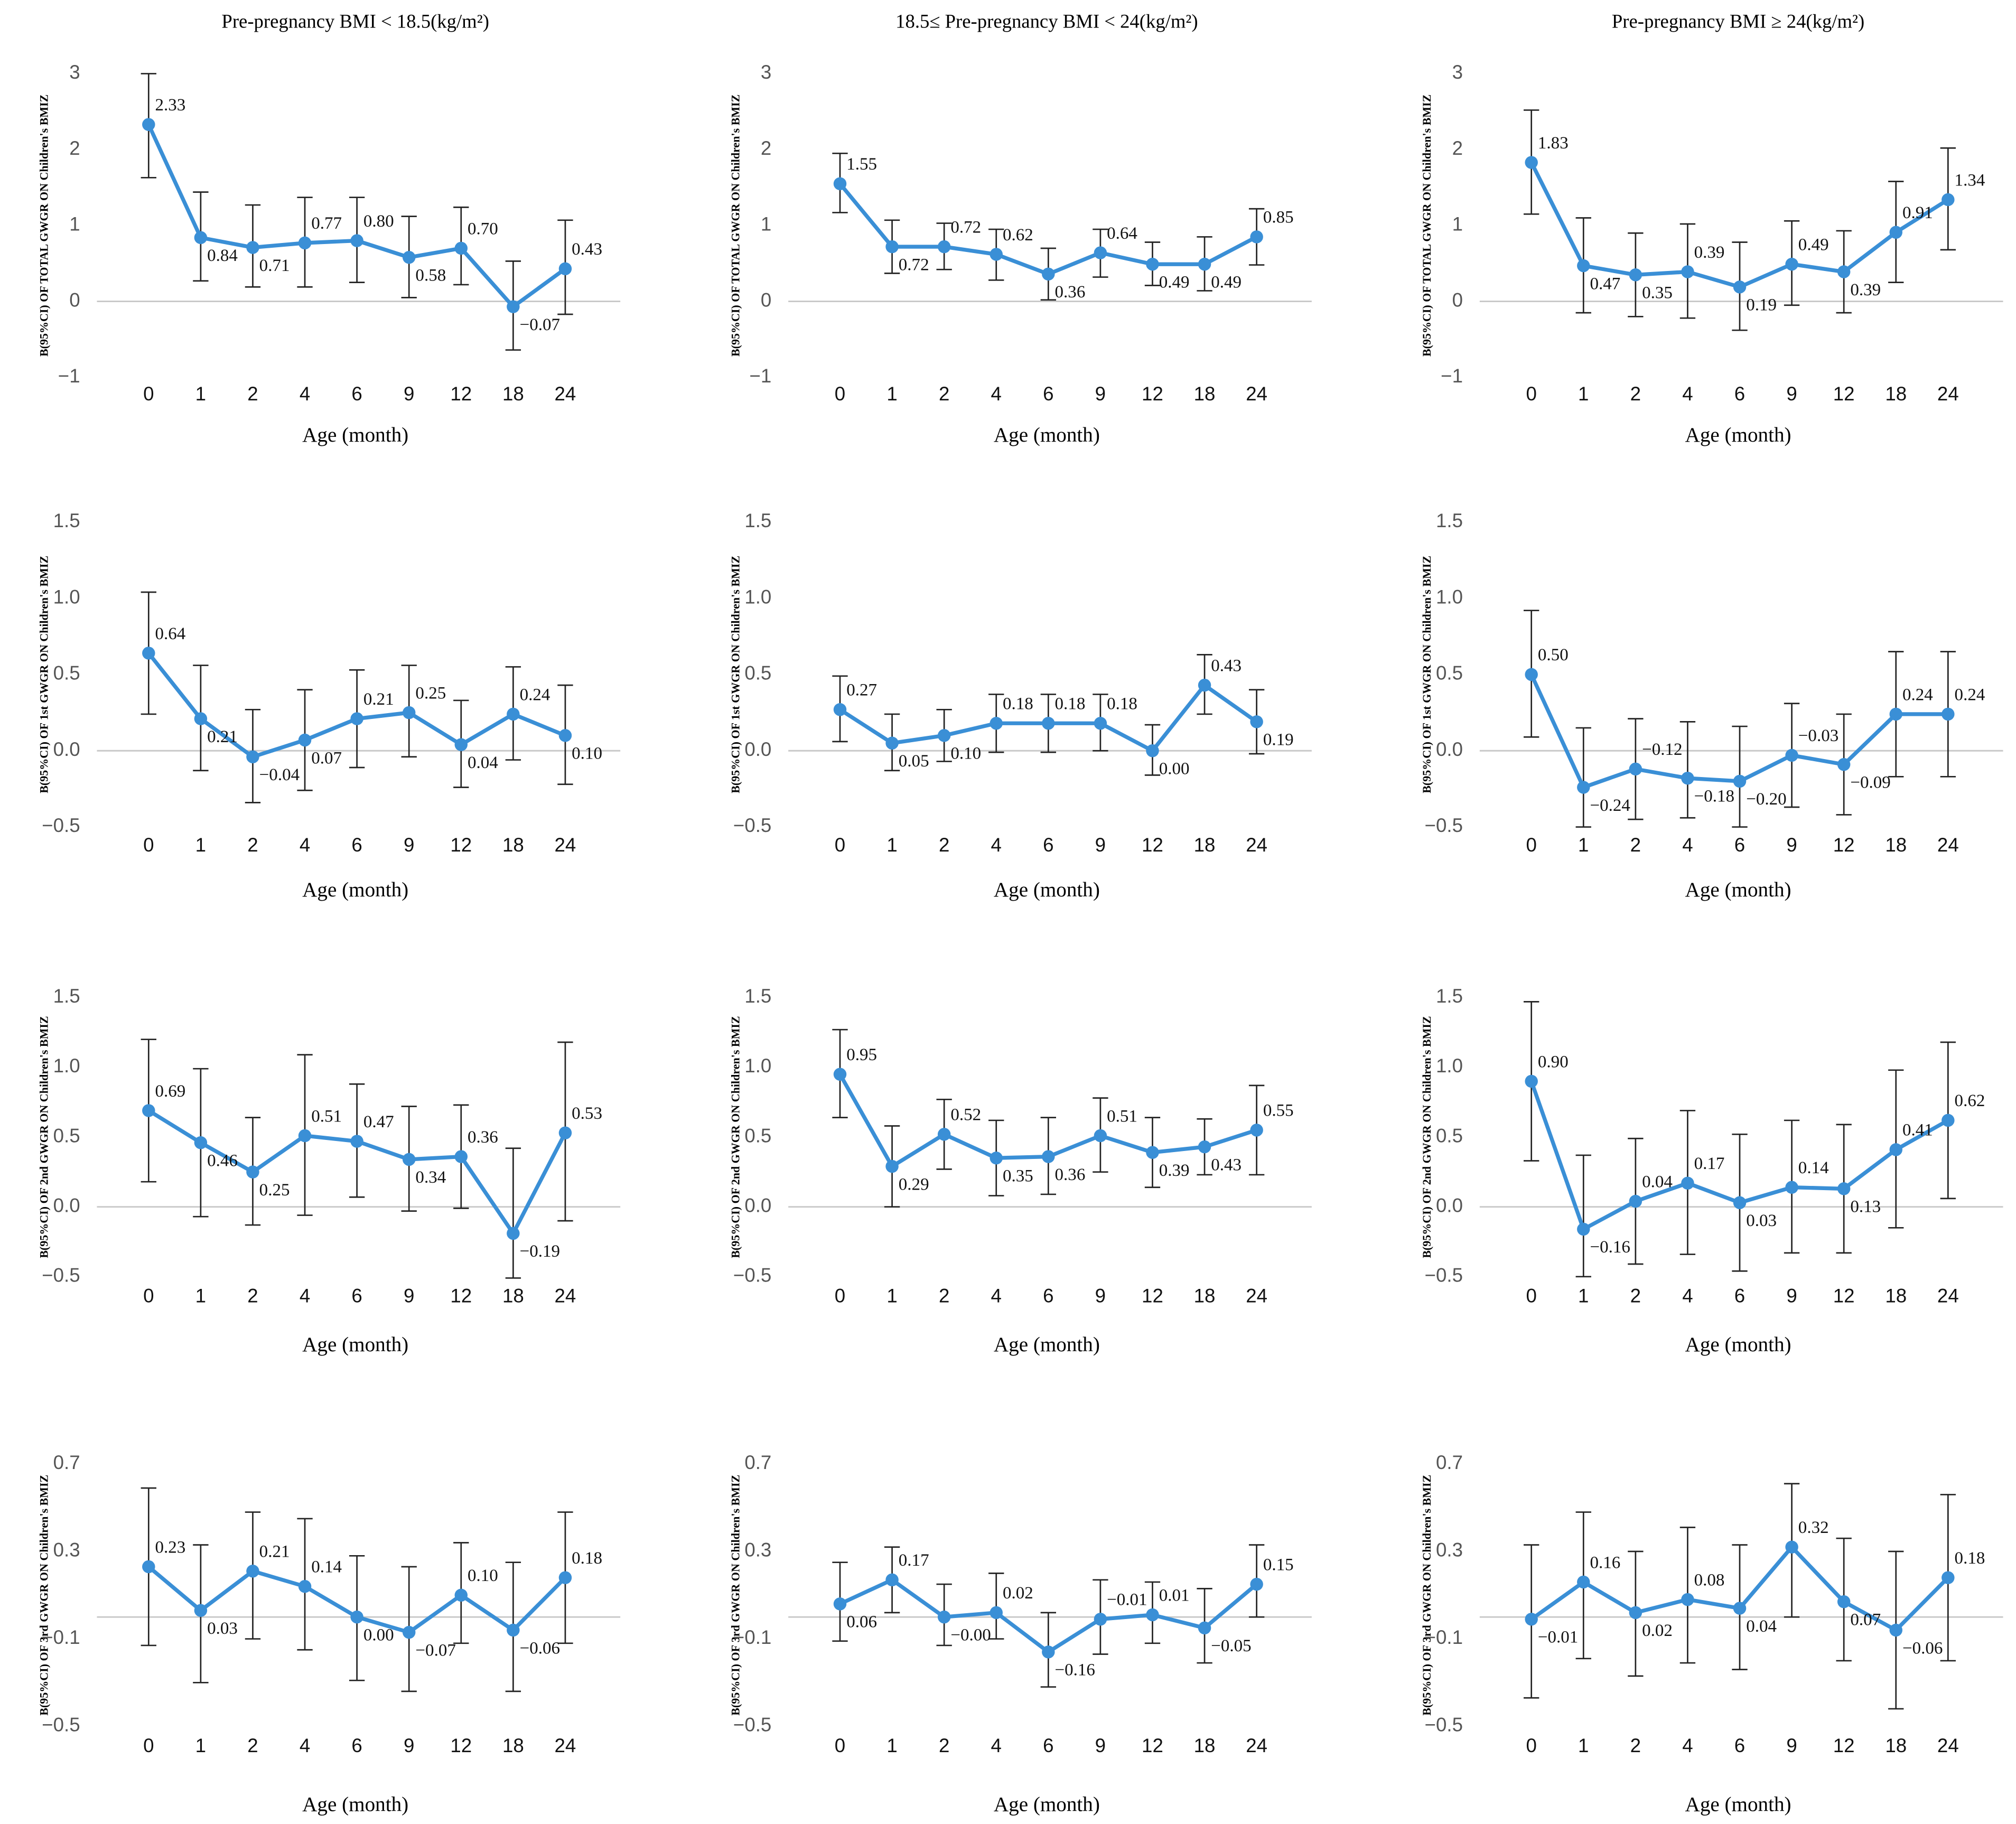 Image resolution: width=2016 pixels, height=1824 pixels. Describe the element at coordinates (1075, 1670) in the screenshot. I see `data-label: −0.16` at that location.